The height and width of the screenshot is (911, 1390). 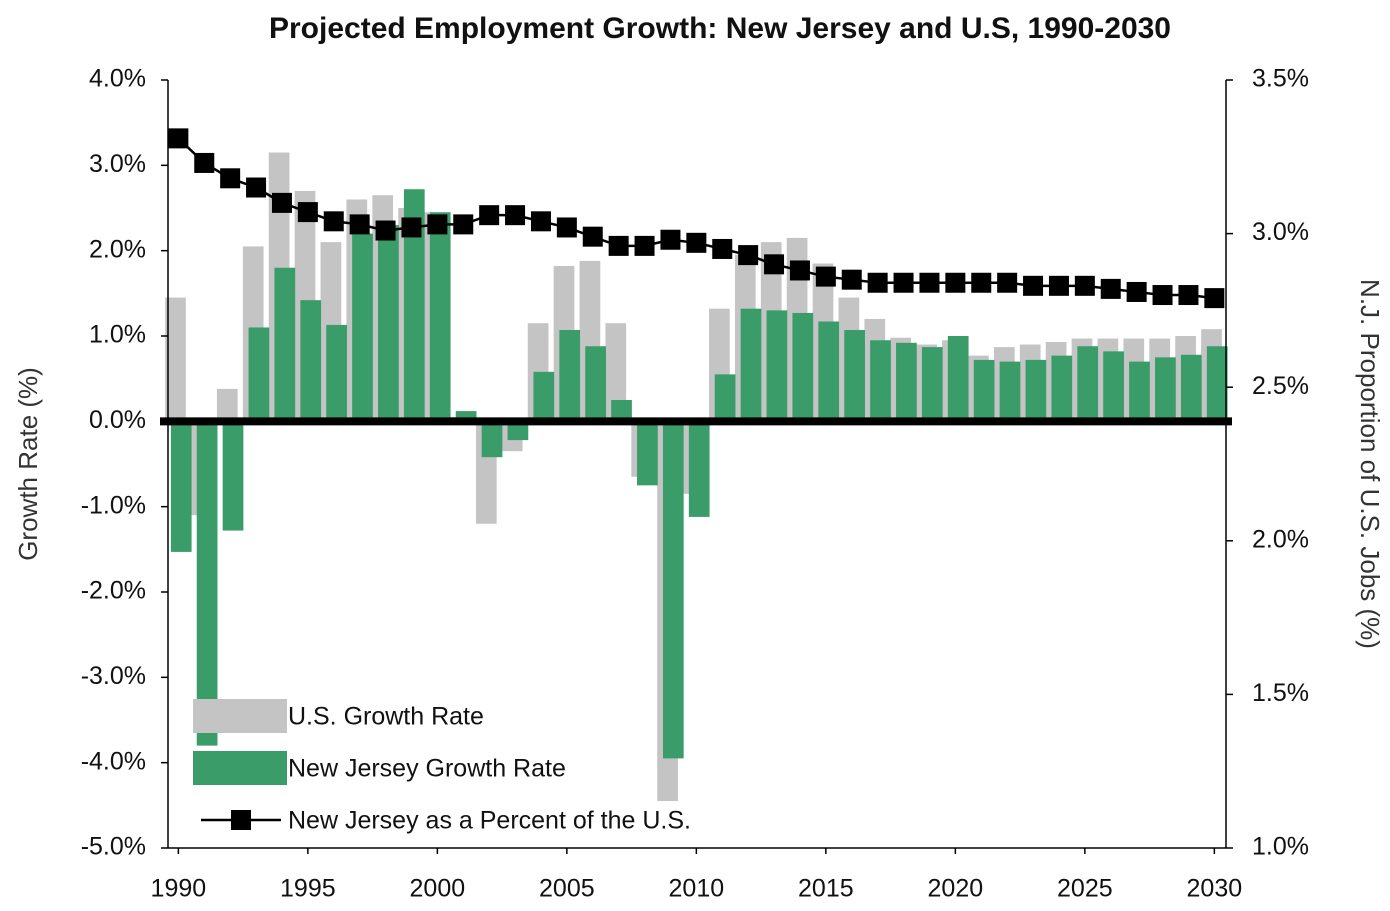 What do you see at coordinates (113, 847) in the screenshot?
I see `y-tick-label: -5.0%` at bounding box center [113, 847].